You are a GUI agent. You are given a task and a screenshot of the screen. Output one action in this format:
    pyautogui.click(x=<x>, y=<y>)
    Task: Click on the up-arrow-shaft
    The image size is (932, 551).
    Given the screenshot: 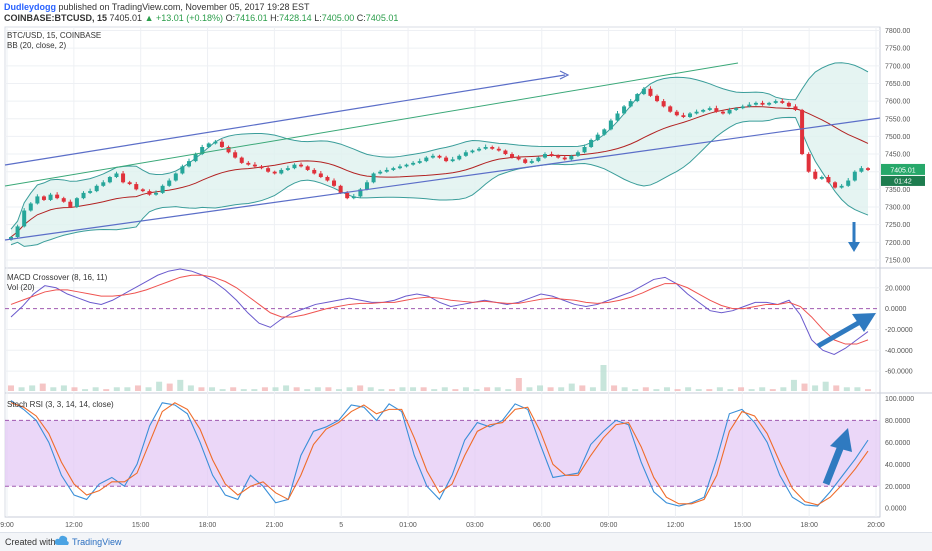 What is the action you would take?
    pyautogui.click(x=839, y=334)
    